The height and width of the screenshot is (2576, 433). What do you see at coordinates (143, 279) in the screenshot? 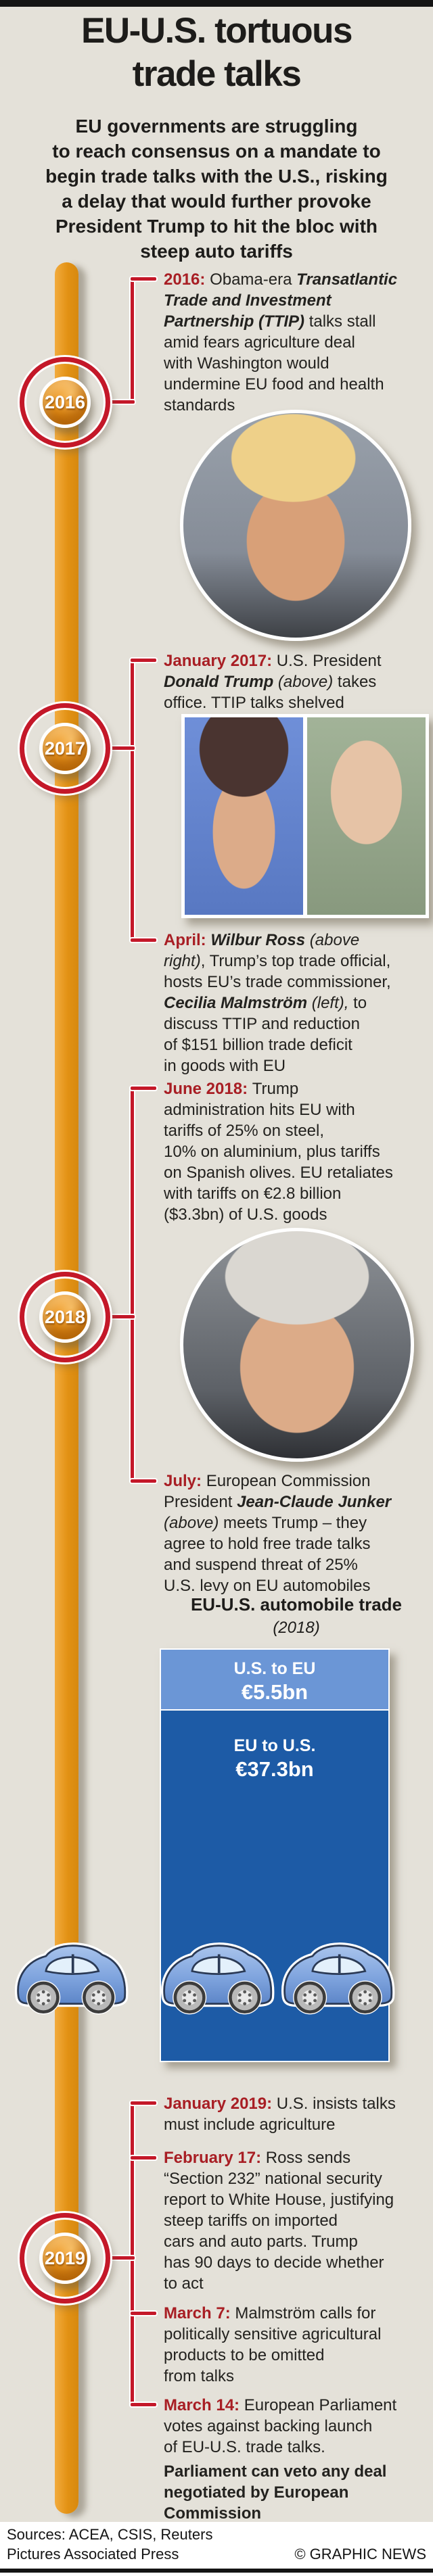
I see `connector-2016-text-stub` at bounding box center [143, 279].